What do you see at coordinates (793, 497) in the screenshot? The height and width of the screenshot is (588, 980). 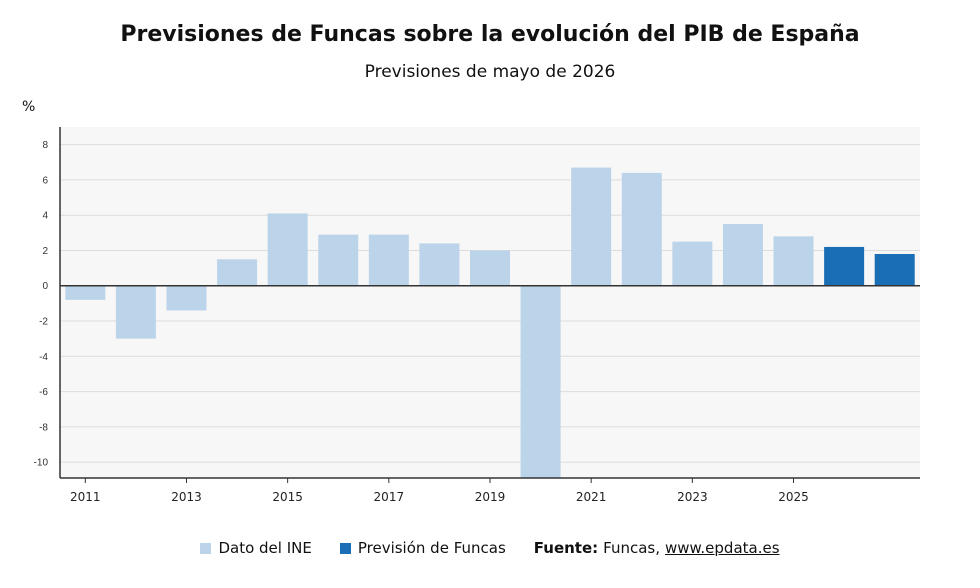 I see `x-tick-label: 2025` at bounding box center [793, 497].